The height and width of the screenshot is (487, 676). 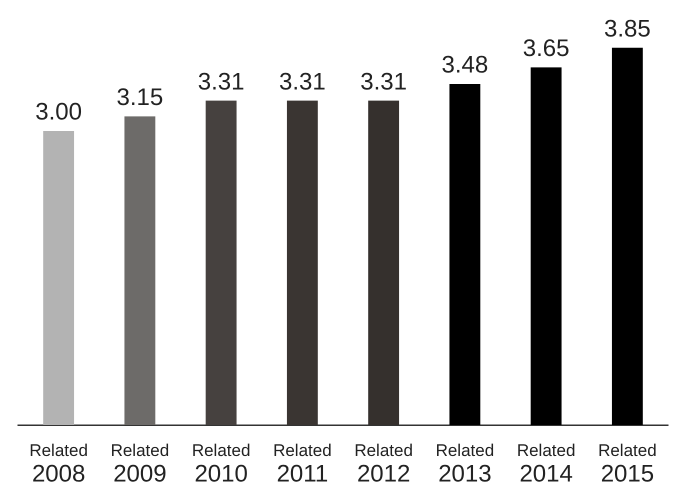 What do you see at coordinates (140, 464) in the screenshot?
I see `x-tick-label: Related 2009` at bounding box center [140, 464].